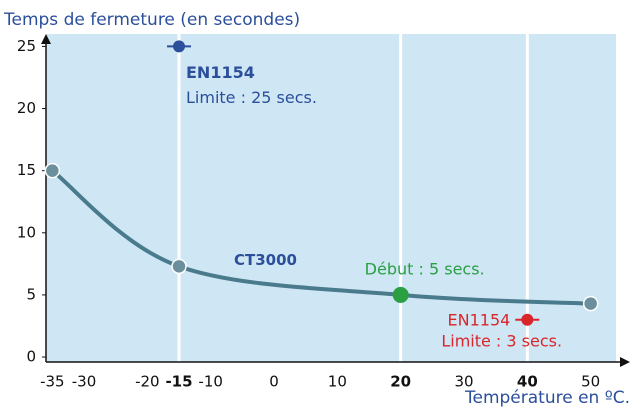 The height and width of the screenshot is (412, 635). What do you see at coordinates (251, 97) in the screenshot?
I see `marker-label: Limite : 25 secs.` at bounding box center [251, 97].